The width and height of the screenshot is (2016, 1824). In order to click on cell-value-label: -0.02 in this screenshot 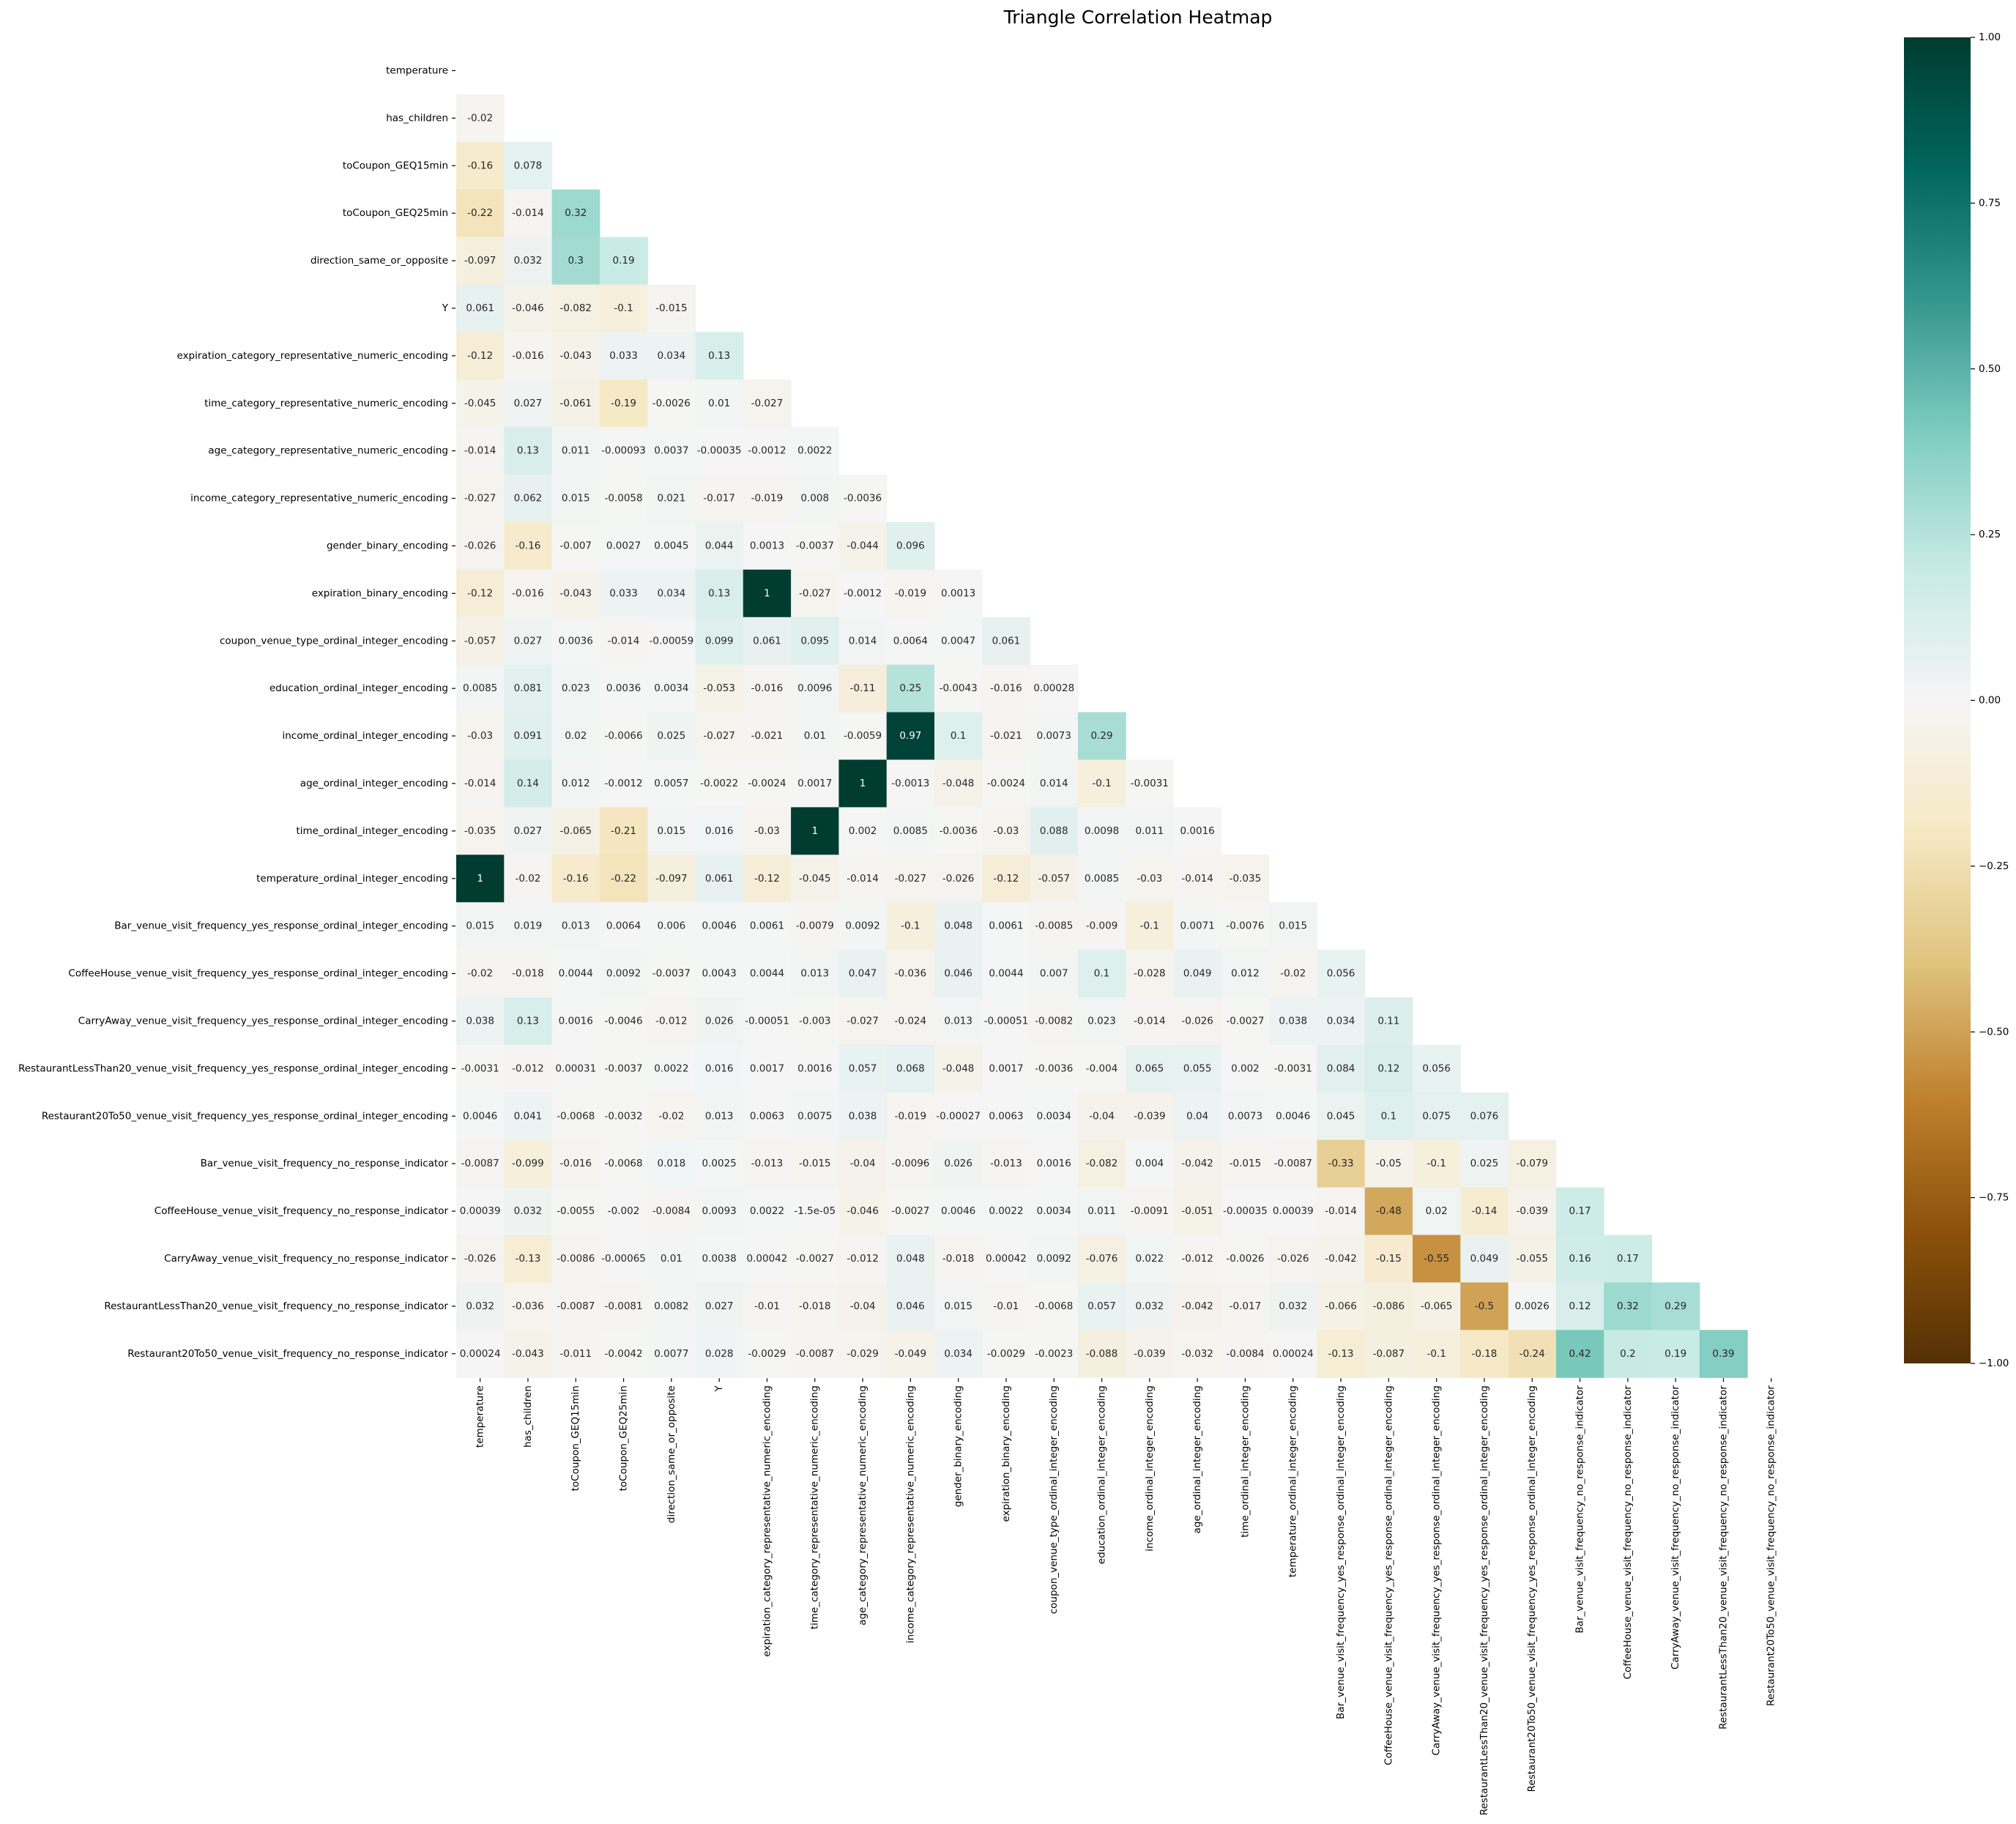, I will do `click(527, 879)`.